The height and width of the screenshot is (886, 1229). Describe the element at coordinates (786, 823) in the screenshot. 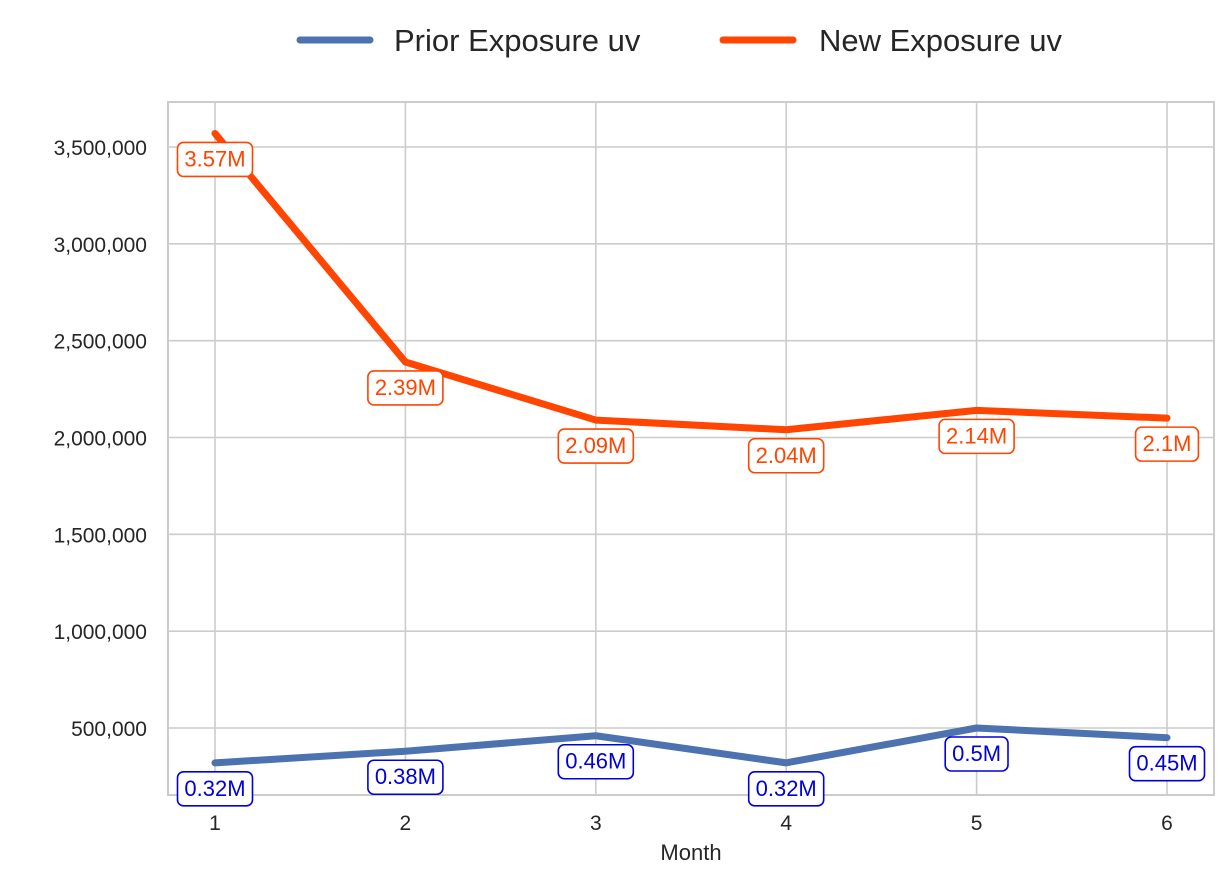

I see `x-tick-label: 4` at that location.